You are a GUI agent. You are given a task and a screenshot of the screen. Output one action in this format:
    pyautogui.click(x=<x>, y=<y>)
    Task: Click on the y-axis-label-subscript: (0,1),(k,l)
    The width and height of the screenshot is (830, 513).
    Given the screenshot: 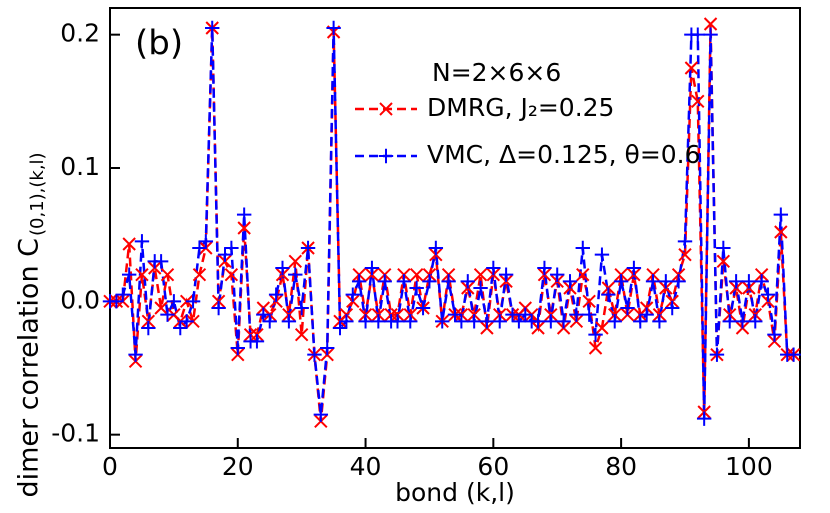 What is the action you would take?
    pyautogui.click(x=37, y=194)
    